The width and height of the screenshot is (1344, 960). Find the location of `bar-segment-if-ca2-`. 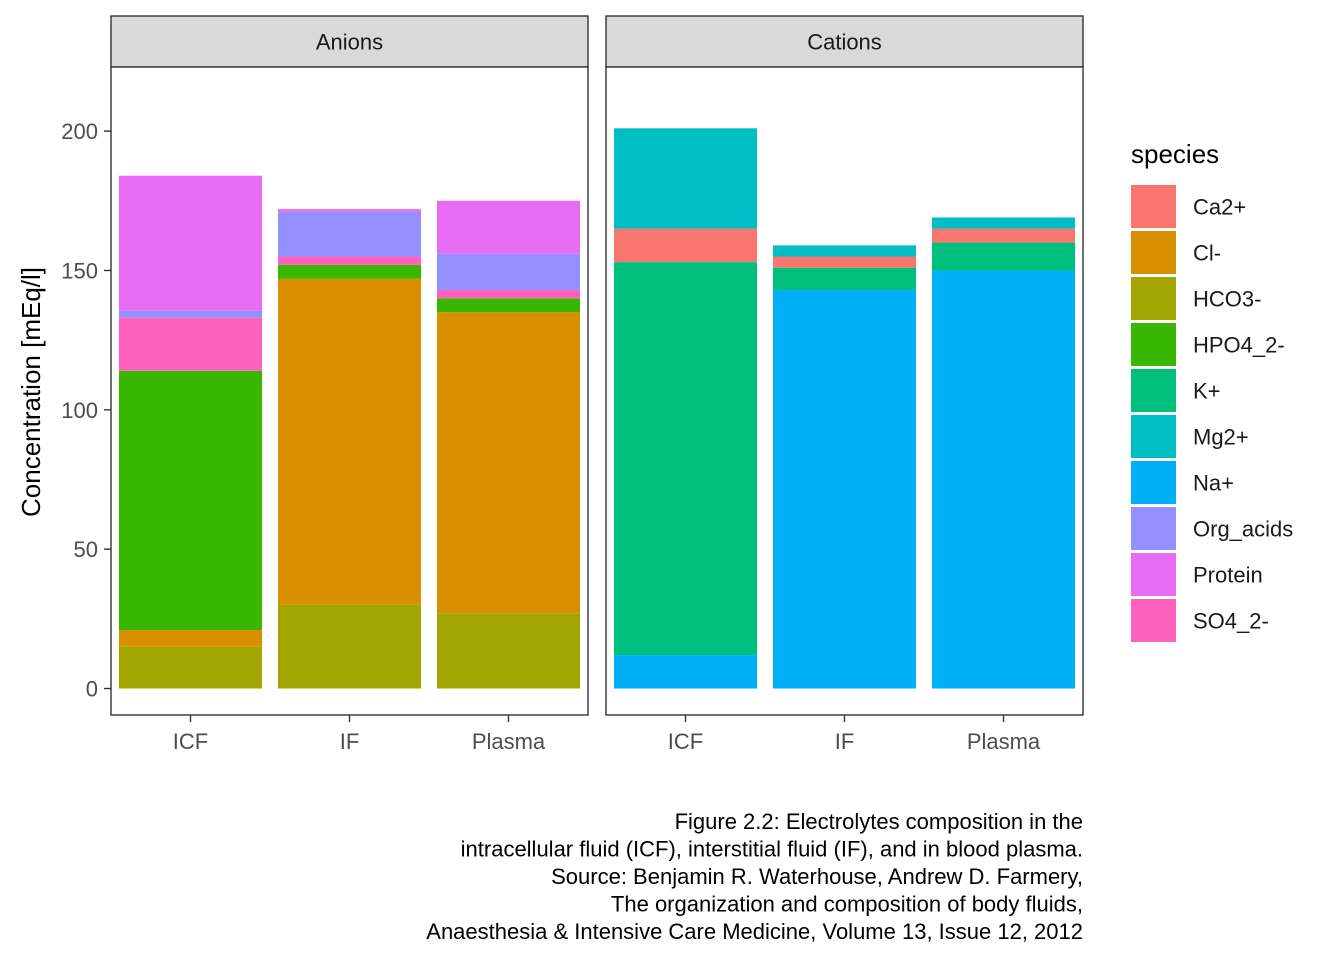

bar-segment-if-ca2- is located at coordinates (844, 262).